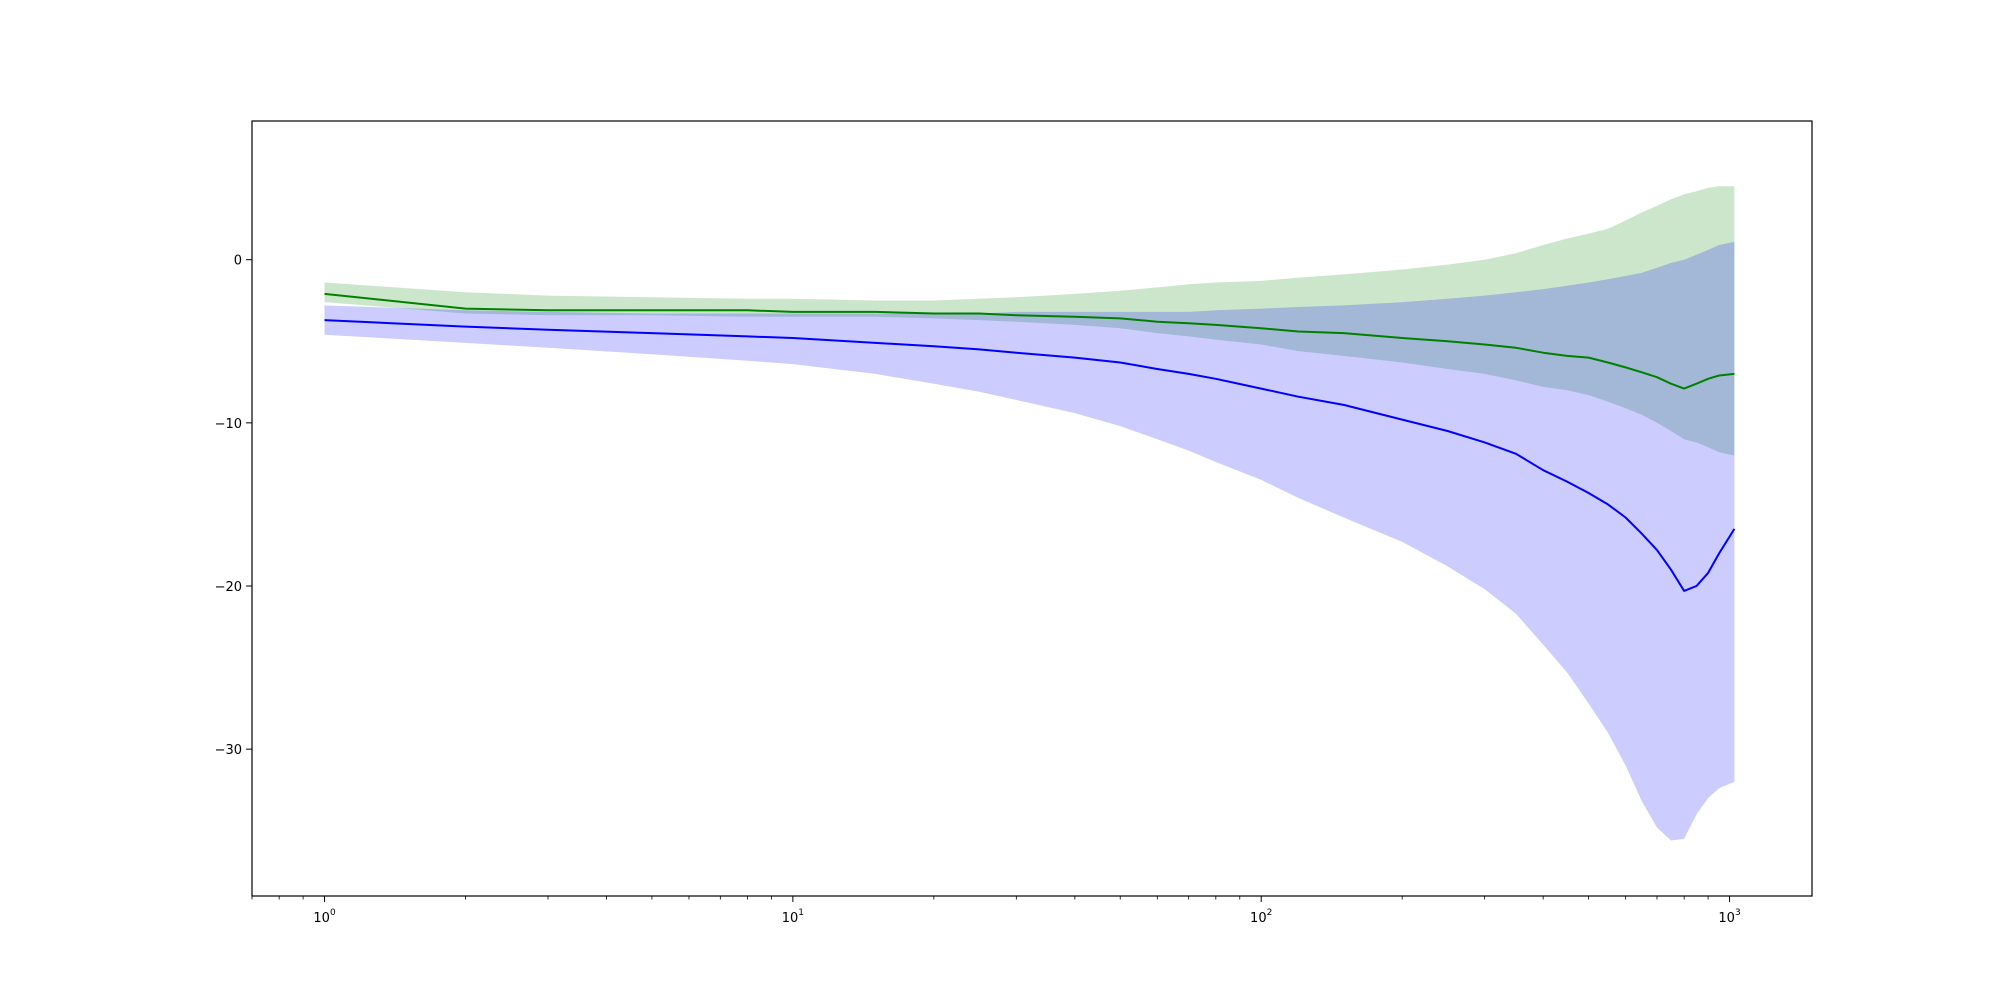  Describe the element at coordinates (228, 424) in the screenshot. I see `y-tick-label: −10` at that location.